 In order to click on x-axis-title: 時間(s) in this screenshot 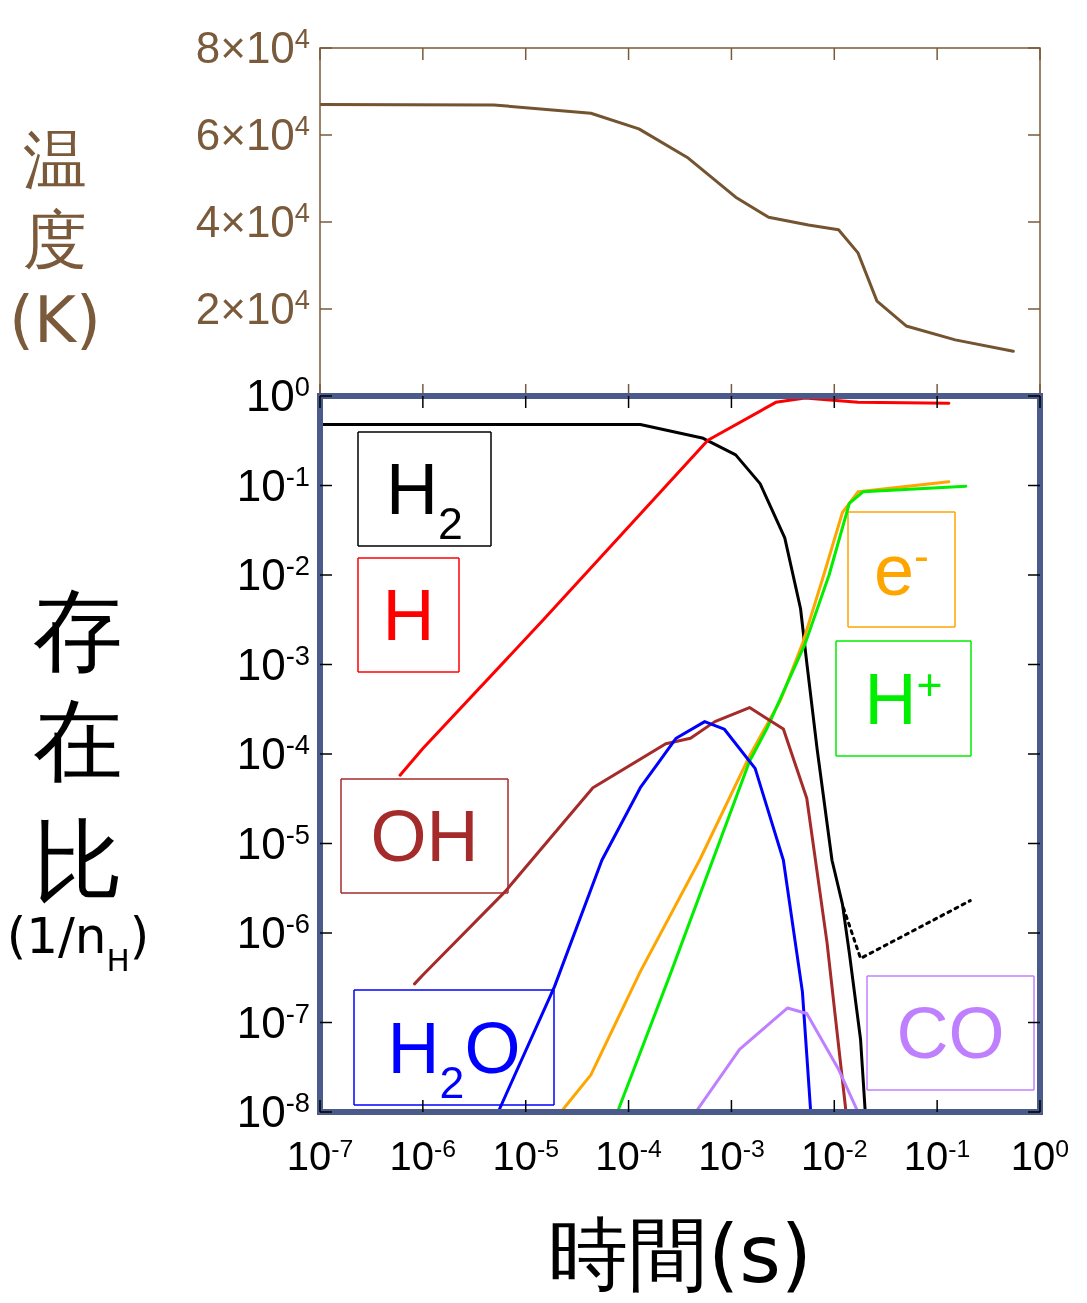, I will do `click(680, 1254)`.